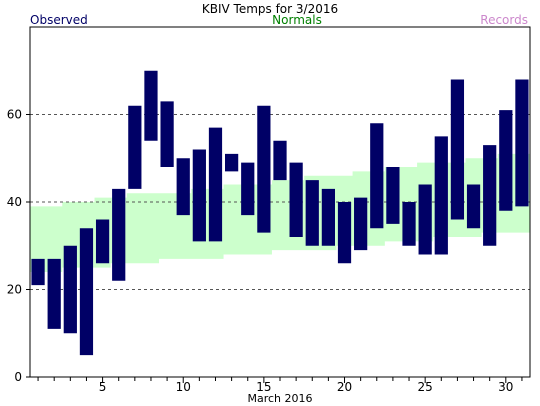 The image size is (540, 406). What do you see at coordinates (504, 20) in the screenshot?
I see `legend-records: Records` at bounding box center [504, 20].